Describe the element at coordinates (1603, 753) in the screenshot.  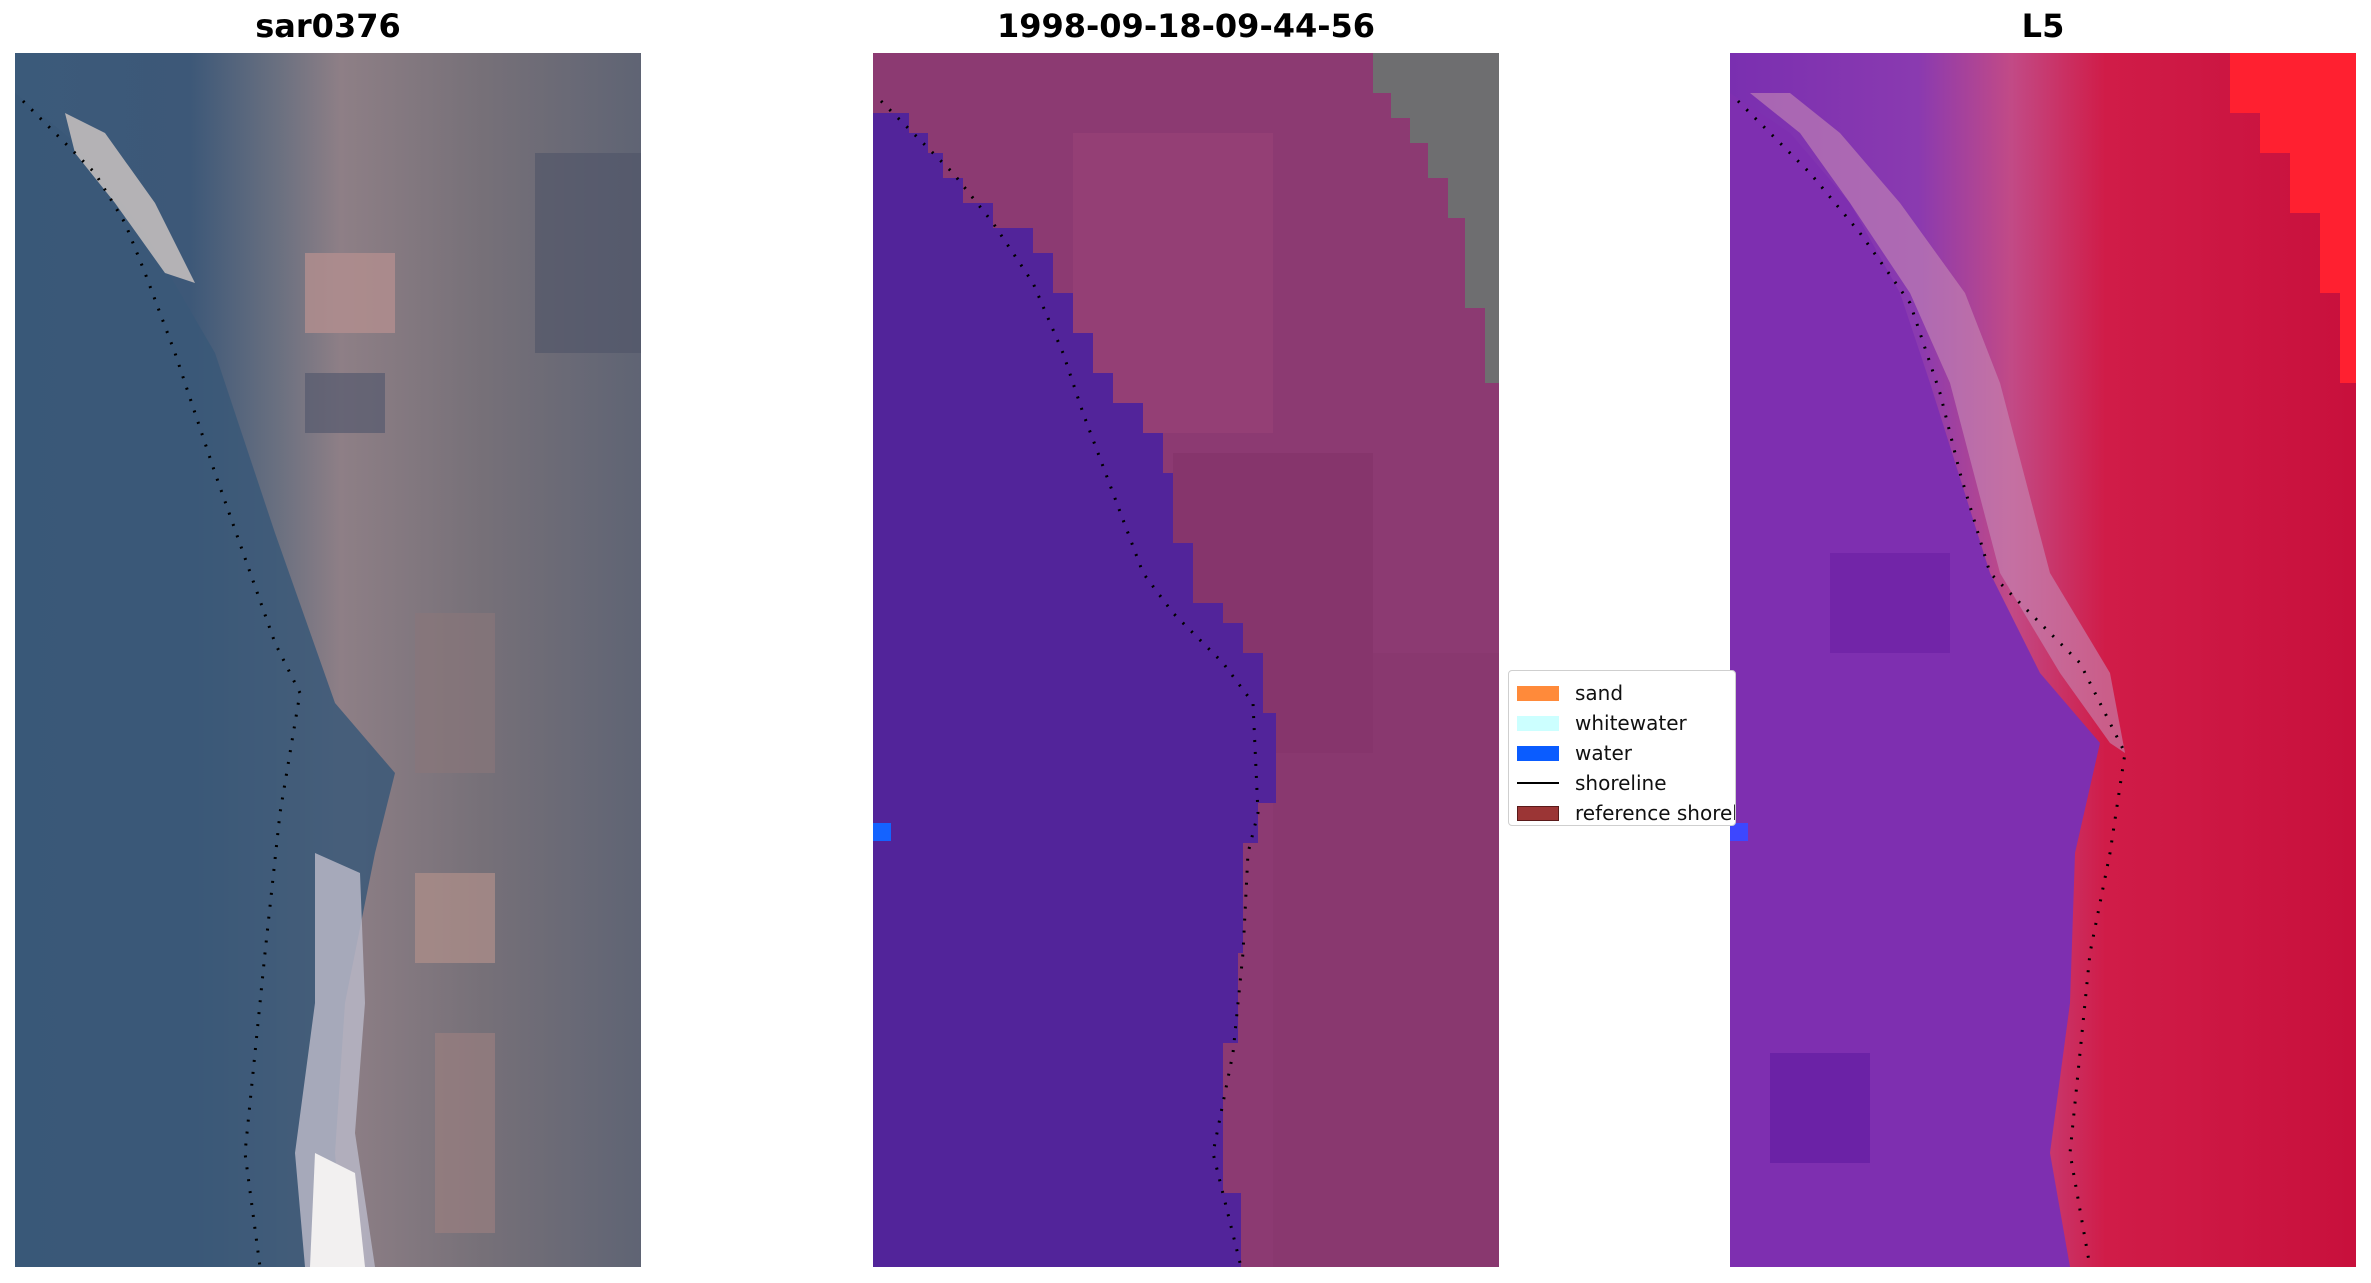
I see `legend-label: water` at that location.